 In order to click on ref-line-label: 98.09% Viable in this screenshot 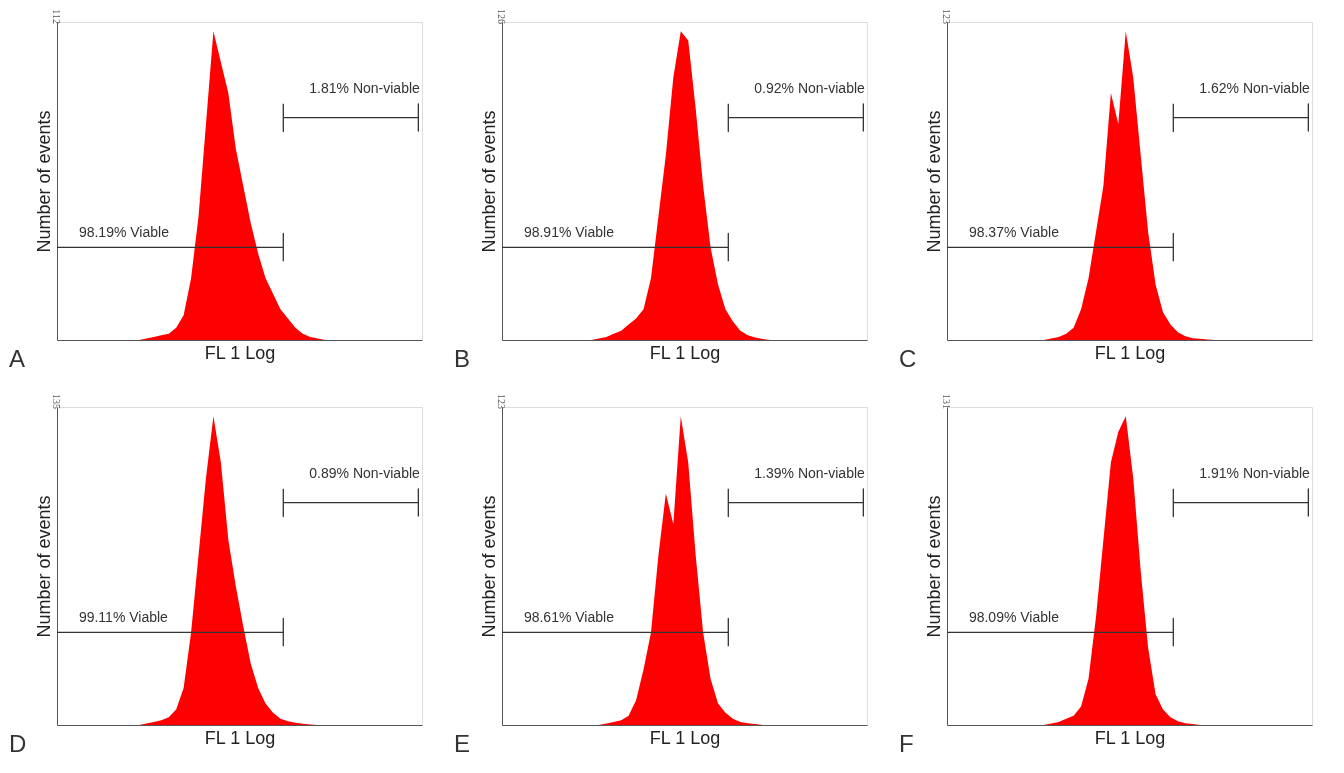, I will do `click(1014, 616)`.